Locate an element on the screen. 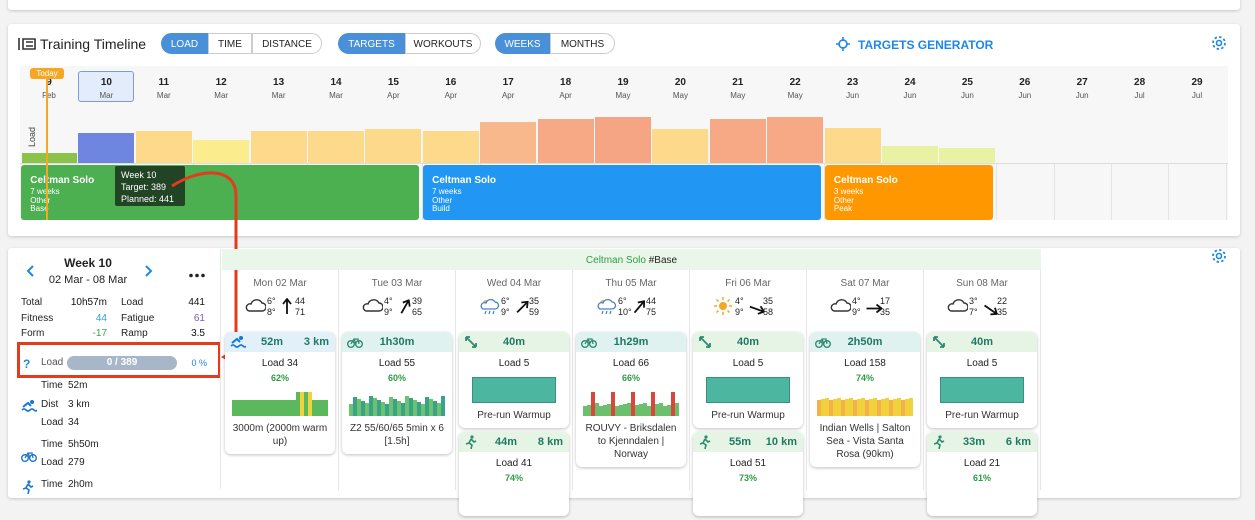  workout-header: 33m 6 km is located at coordinates (982, 442).